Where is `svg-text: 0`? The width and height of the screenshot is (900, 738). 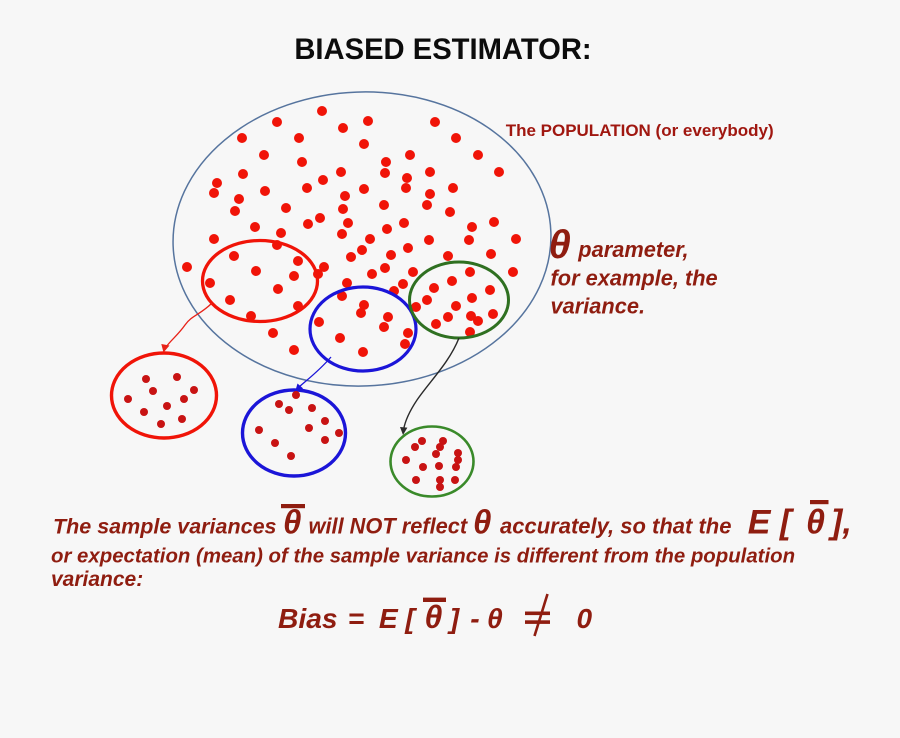
svg-text: 0 is located at coordinates (585, 618).